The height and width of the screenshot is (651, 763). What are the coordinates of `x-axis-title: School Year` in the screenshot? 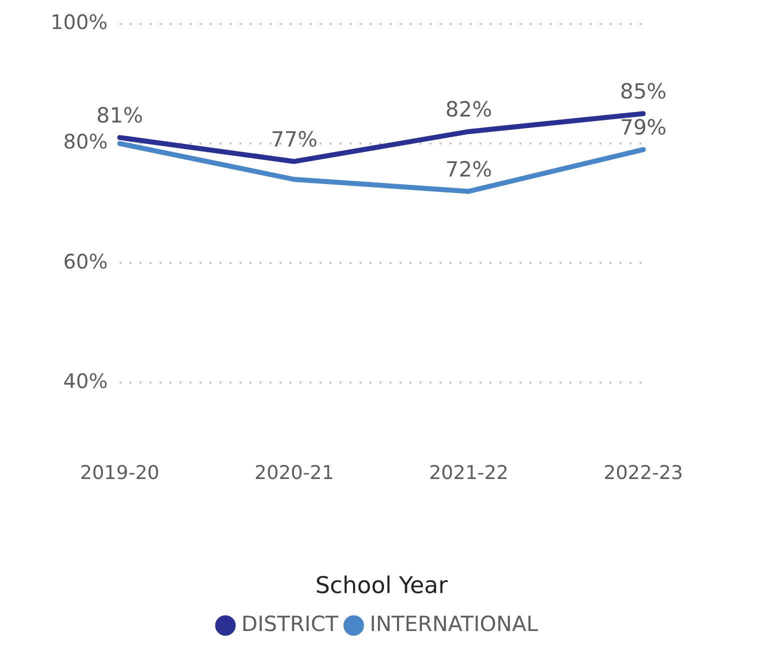 It's located at (381, 586).